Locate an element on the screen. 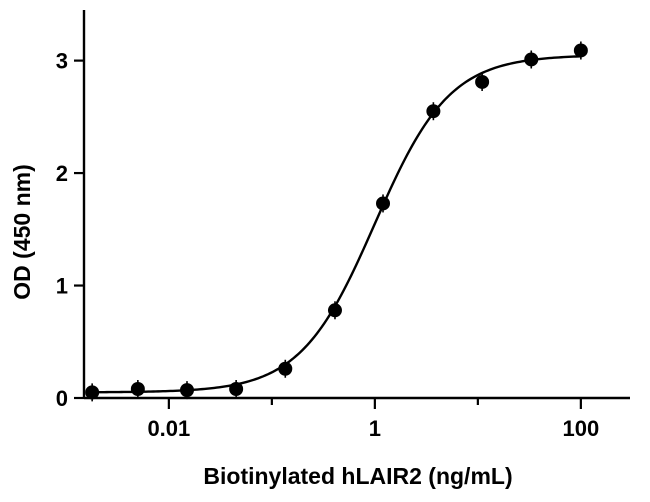  x-tick-label: 1 is located at coordinates (375, 428).